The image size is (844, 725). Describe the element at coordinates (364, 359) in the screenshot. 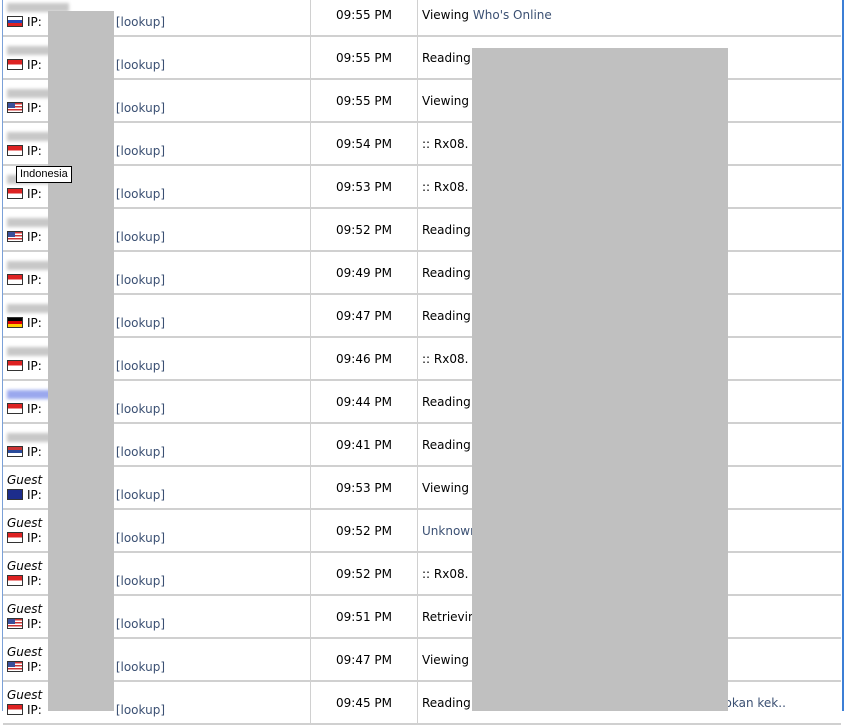

I see `time-cell: 09:46 PM` at that location.